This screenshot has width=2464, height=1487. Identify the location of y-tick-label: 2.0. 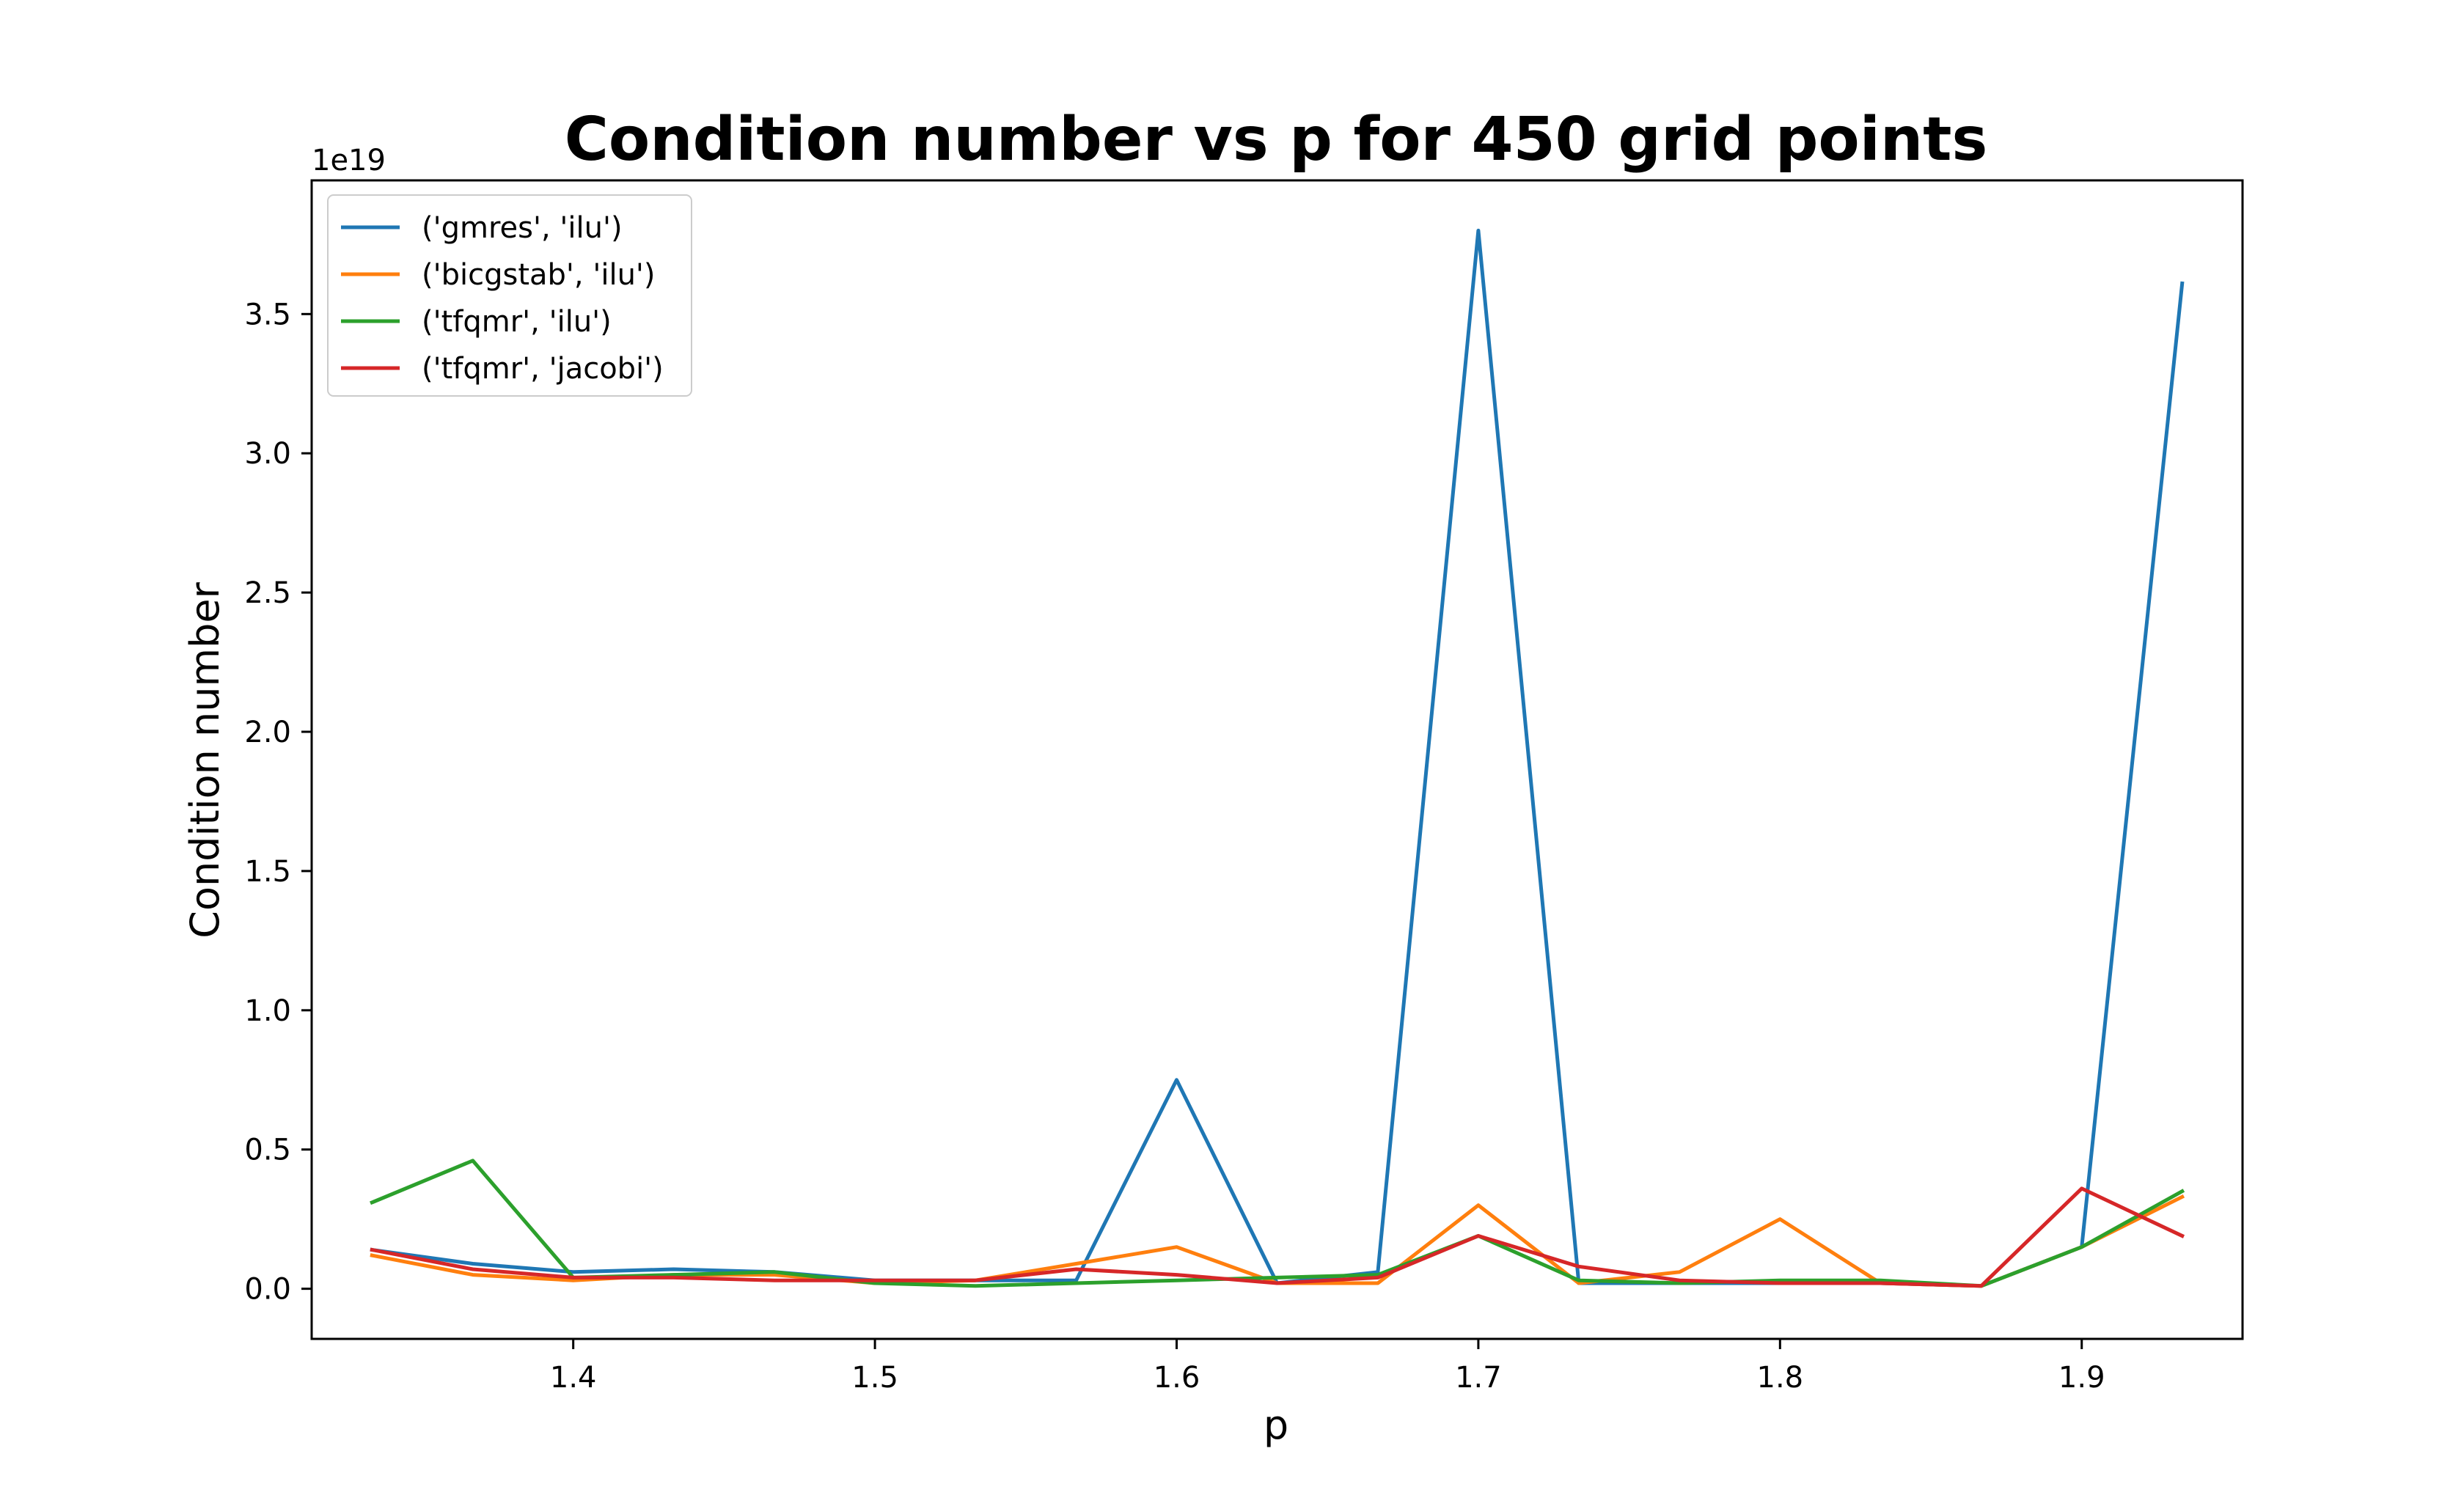
(267, 732).